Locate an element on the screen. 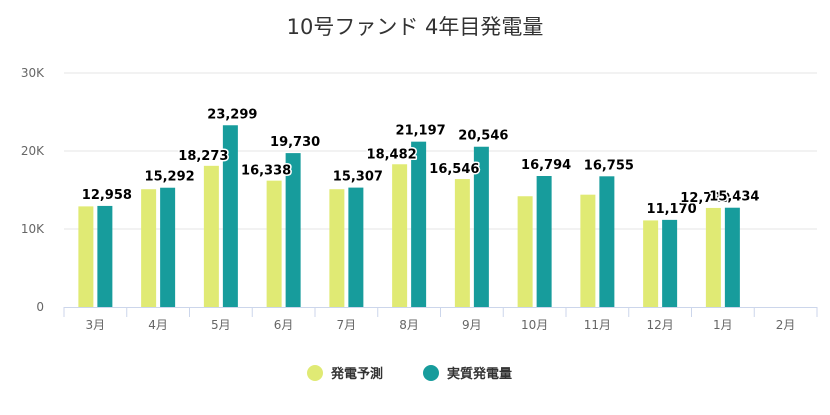 This screenshot has height=415, width=830. data-label: 16,794 is located at coordinates (546, 165).